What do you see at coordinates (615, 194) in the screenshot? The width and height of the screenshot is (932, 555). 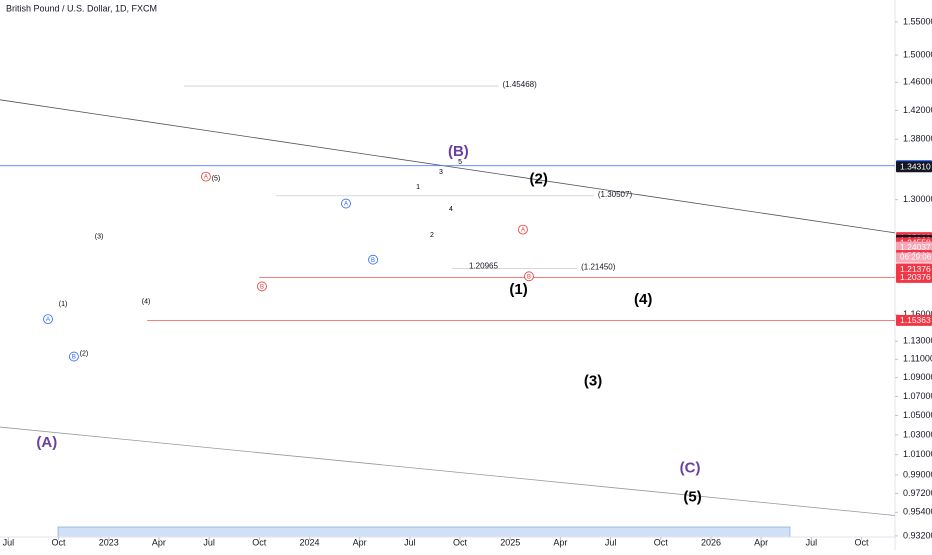 I see `level-label: (1.30507)` at bounding box center [615, 194].